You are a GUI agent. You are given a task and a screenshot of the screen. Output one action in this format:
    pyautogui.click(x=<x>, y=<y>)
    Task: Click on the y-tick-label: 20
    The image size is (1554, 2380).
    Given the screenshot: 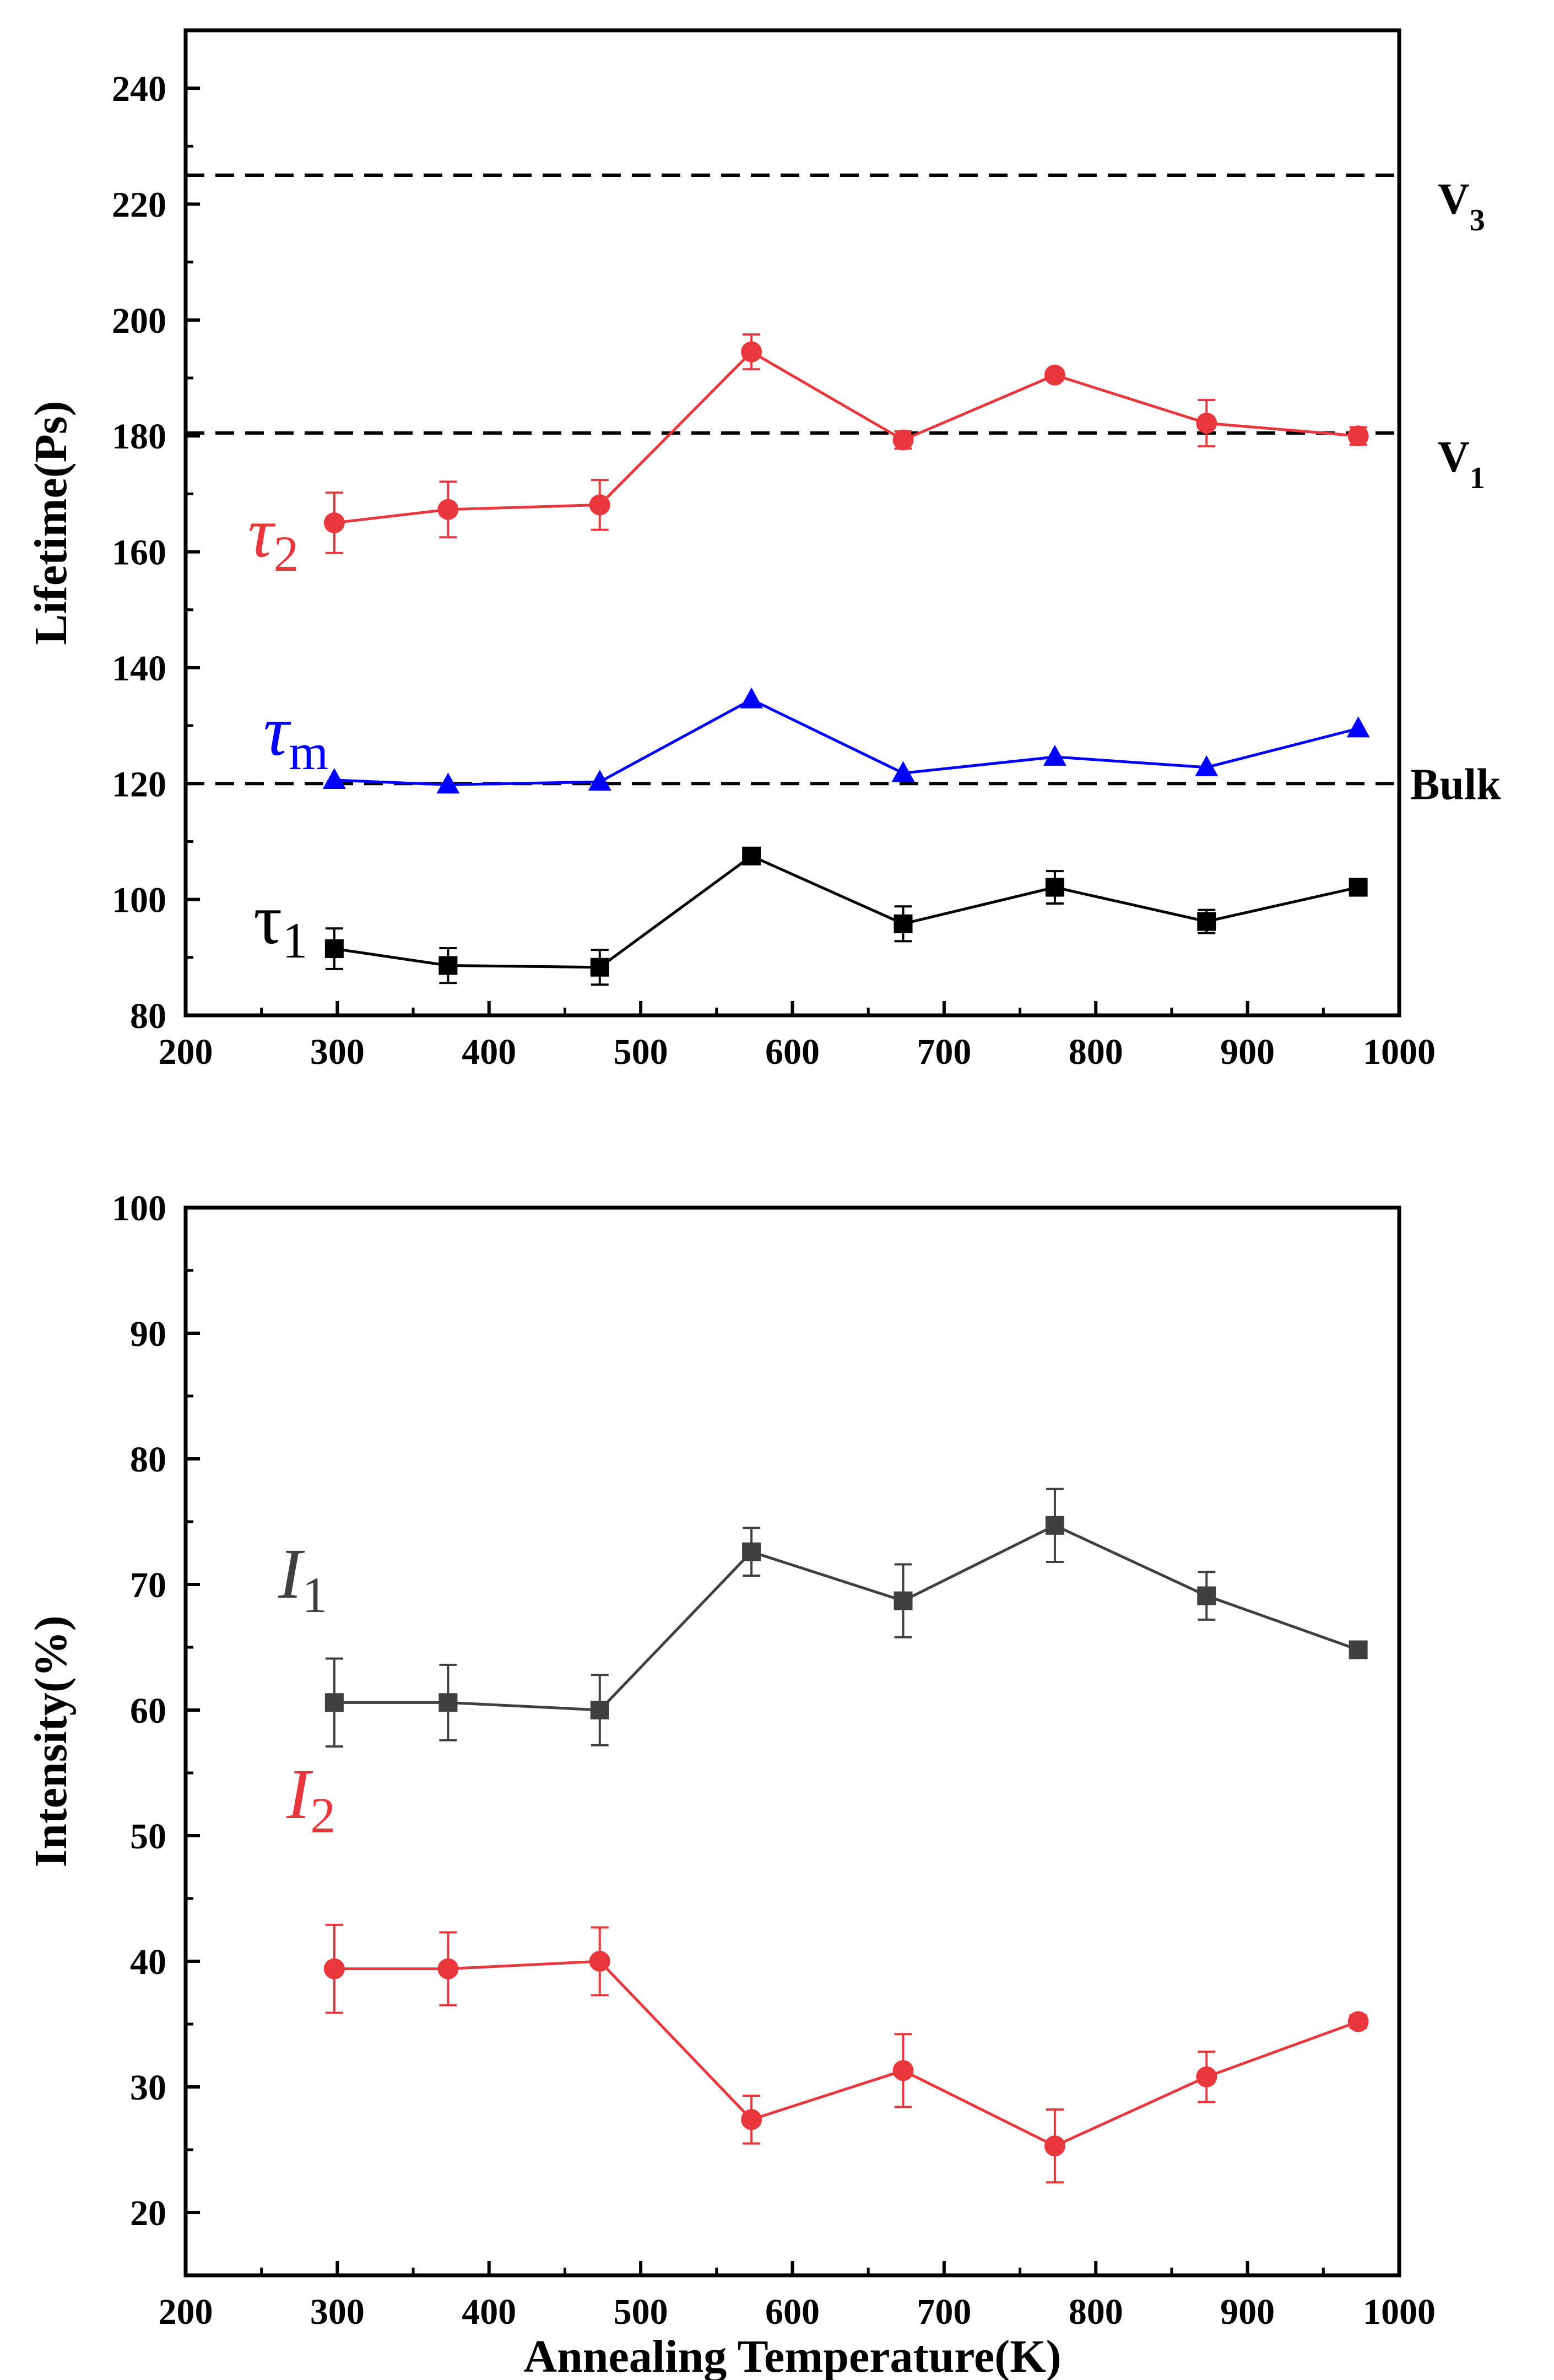 What is the action you would take?
    pyautogui.click(x=148, y=2213)
    